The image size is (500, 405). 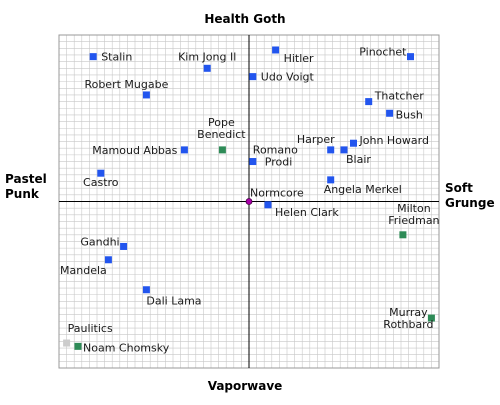 I want to click on data-point: Stalin, so click(x=110, y=57).